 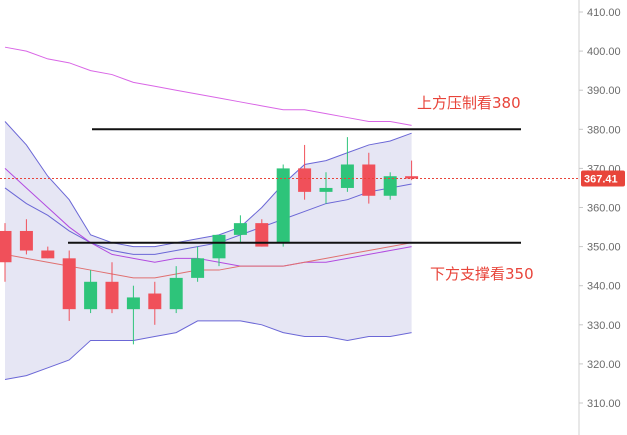 What do you see at coordinates (482, 274) in the screenshot?
I see `support-annotation: 下方支撑看350` at bounding box center [482, 274].